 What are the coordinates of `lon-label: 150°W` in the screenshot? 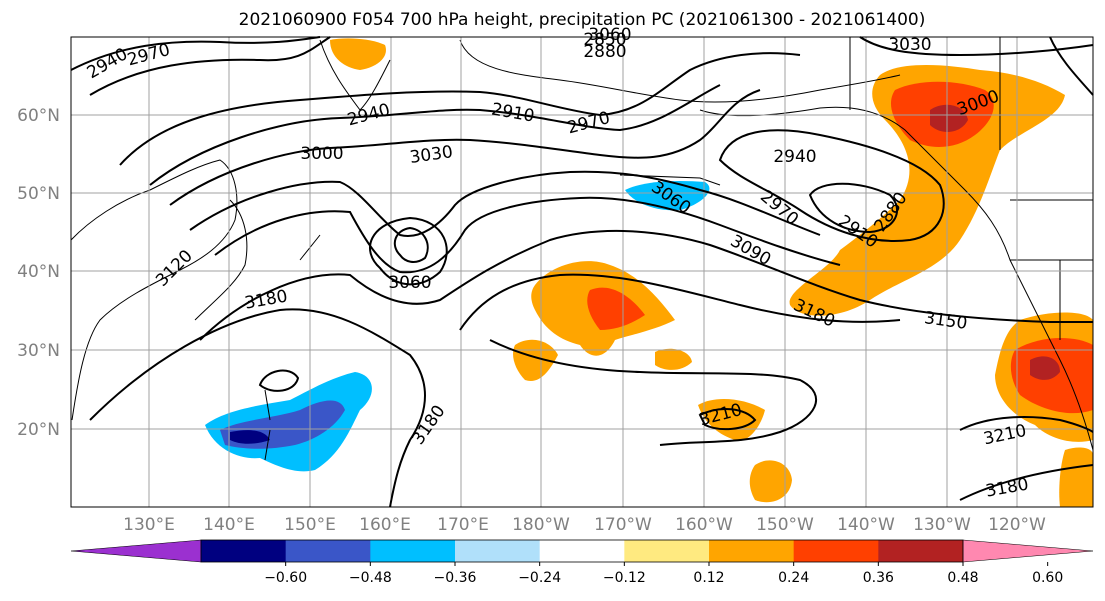 It's located at (785, 525).